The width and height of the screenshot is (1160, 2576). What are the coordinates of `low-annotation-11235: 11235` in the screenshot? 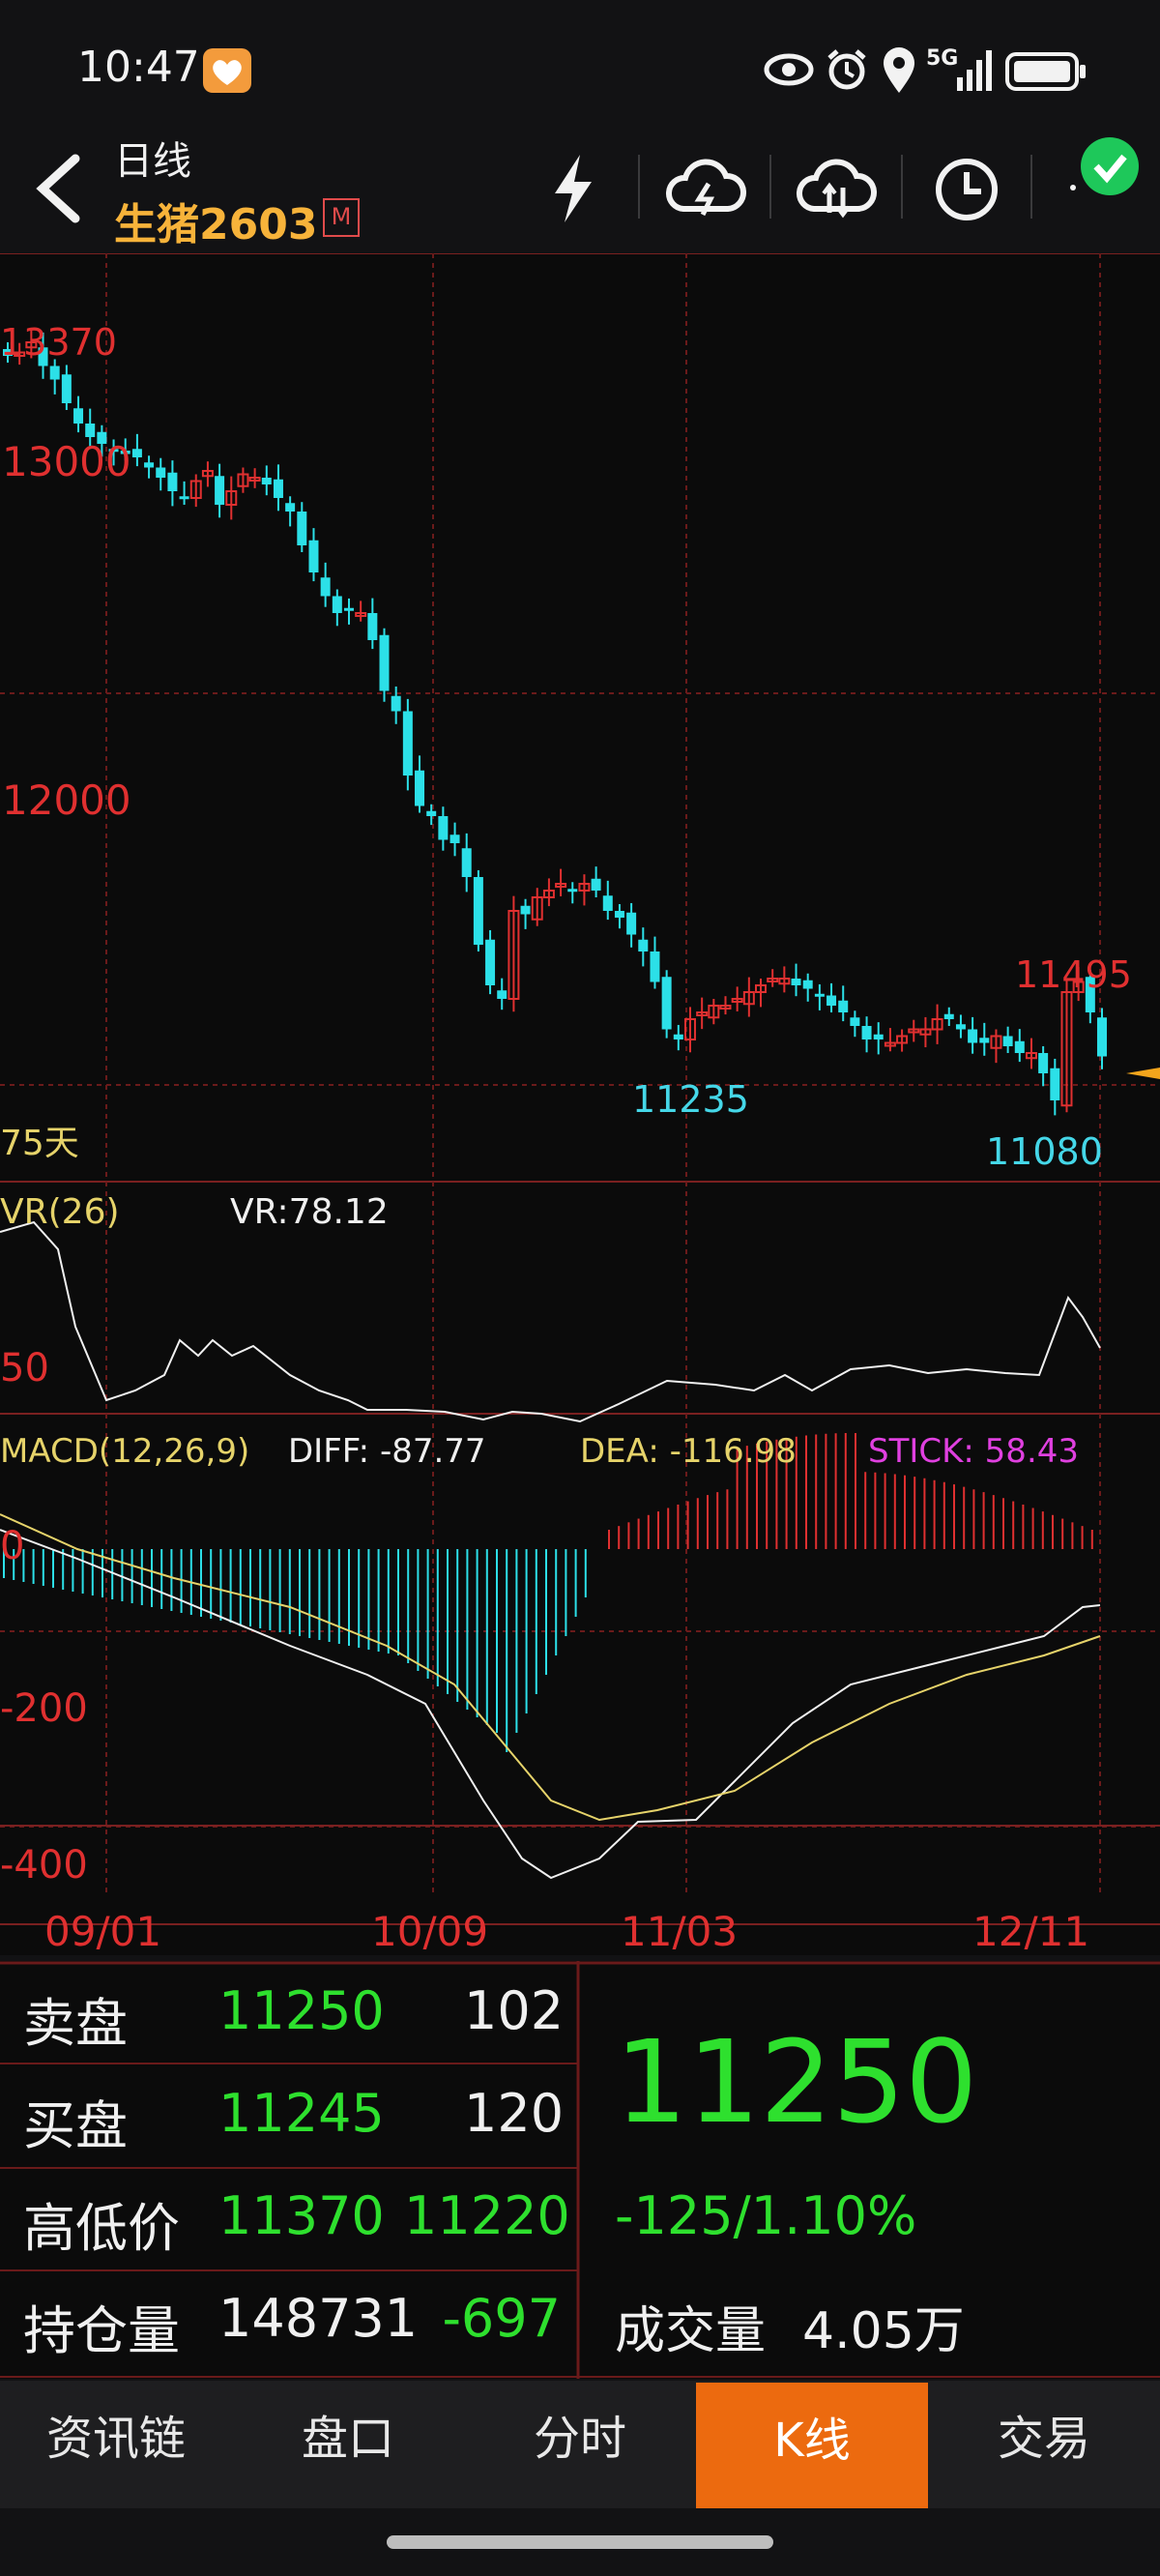 It's located at (691, 1099).